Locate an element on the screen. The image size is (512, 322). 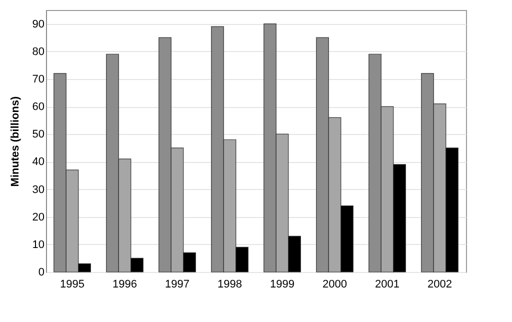
x-tick-label: 2000 is located at coordinates (334, 284).